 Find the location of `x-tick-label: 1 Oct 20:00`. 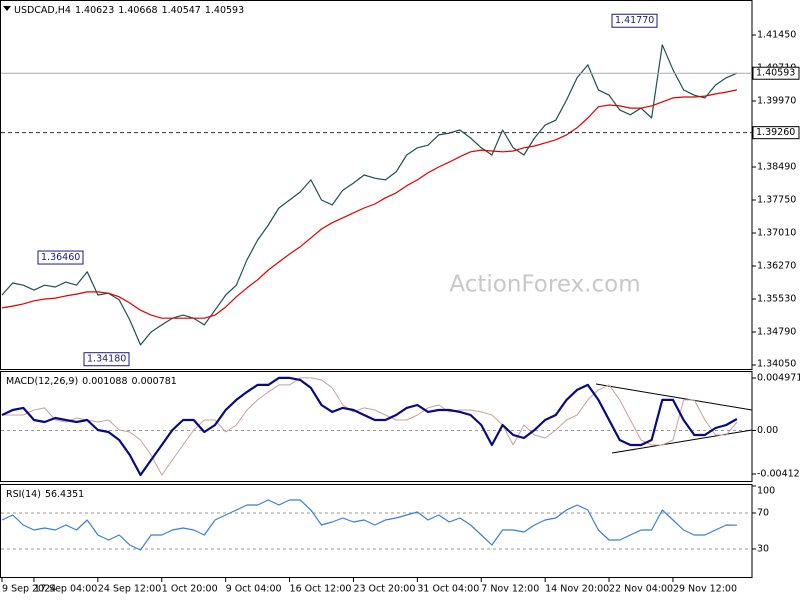

x-tick-label: 1 Oct 20:00 is located at coordinates (190, 589).